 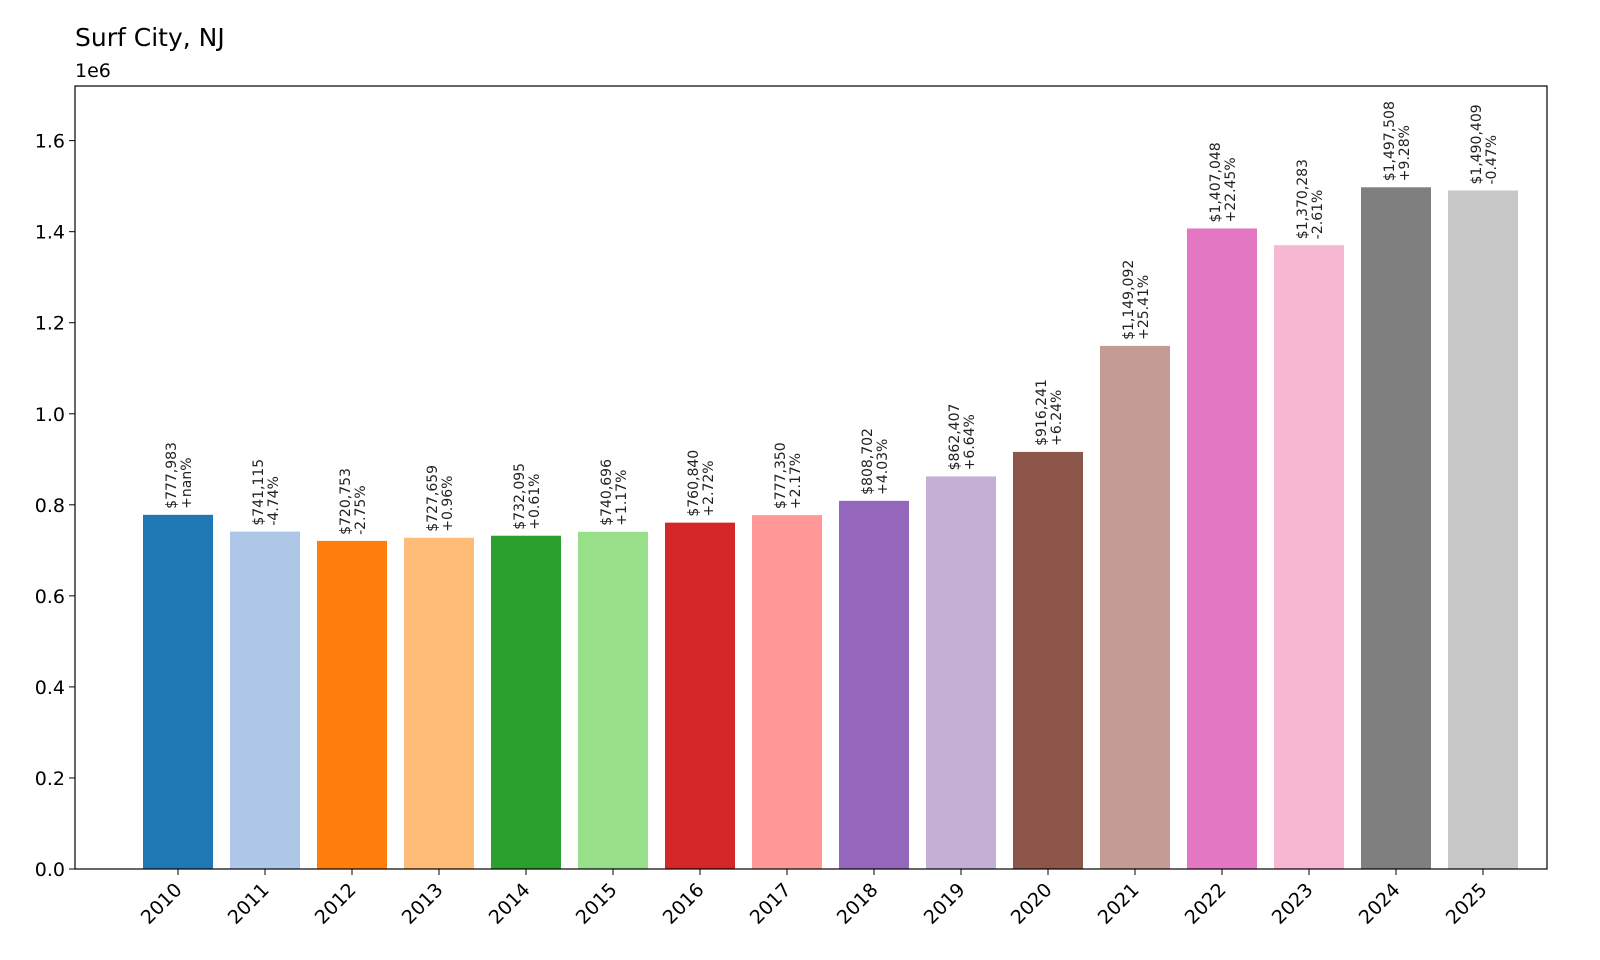 What do you see at coordinates (433, 498) in the screenshot?
I see `bar-value-label-2013: $727,659` at bounding box center [433, 498].